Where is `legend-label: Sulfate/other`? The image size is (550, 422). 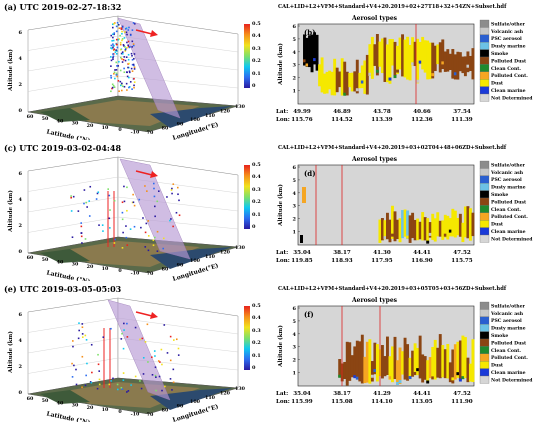
legend-label: Sulfate/other is located at coordinates (508, 24).